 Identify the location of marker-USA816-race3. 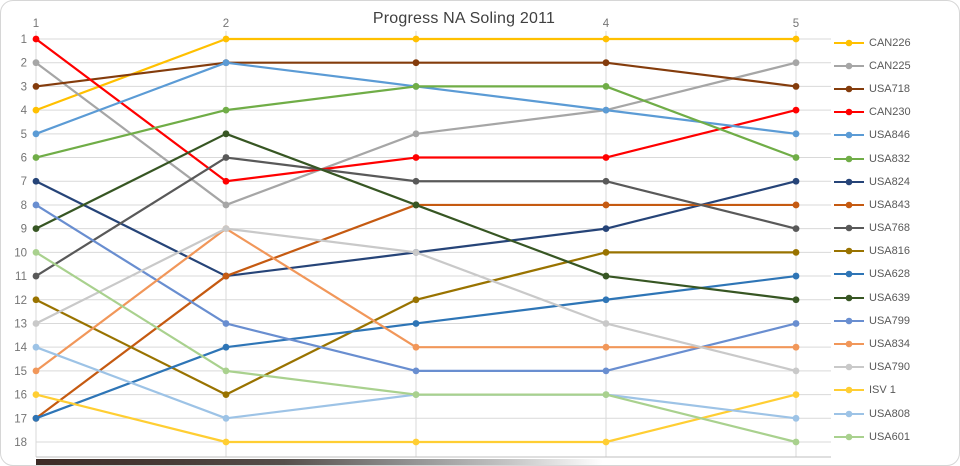
(416, 300).